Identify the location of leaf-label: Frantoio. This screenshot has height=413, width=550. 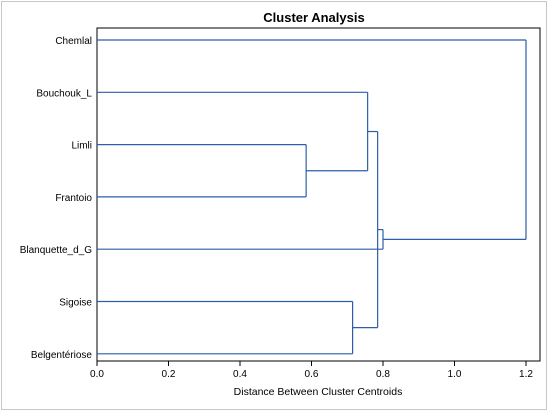
(73, 198).